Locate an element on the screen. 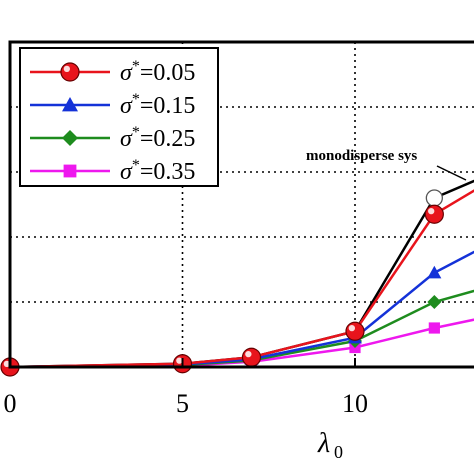  x-tick-label: 10 is located at coordinates (355, 403).